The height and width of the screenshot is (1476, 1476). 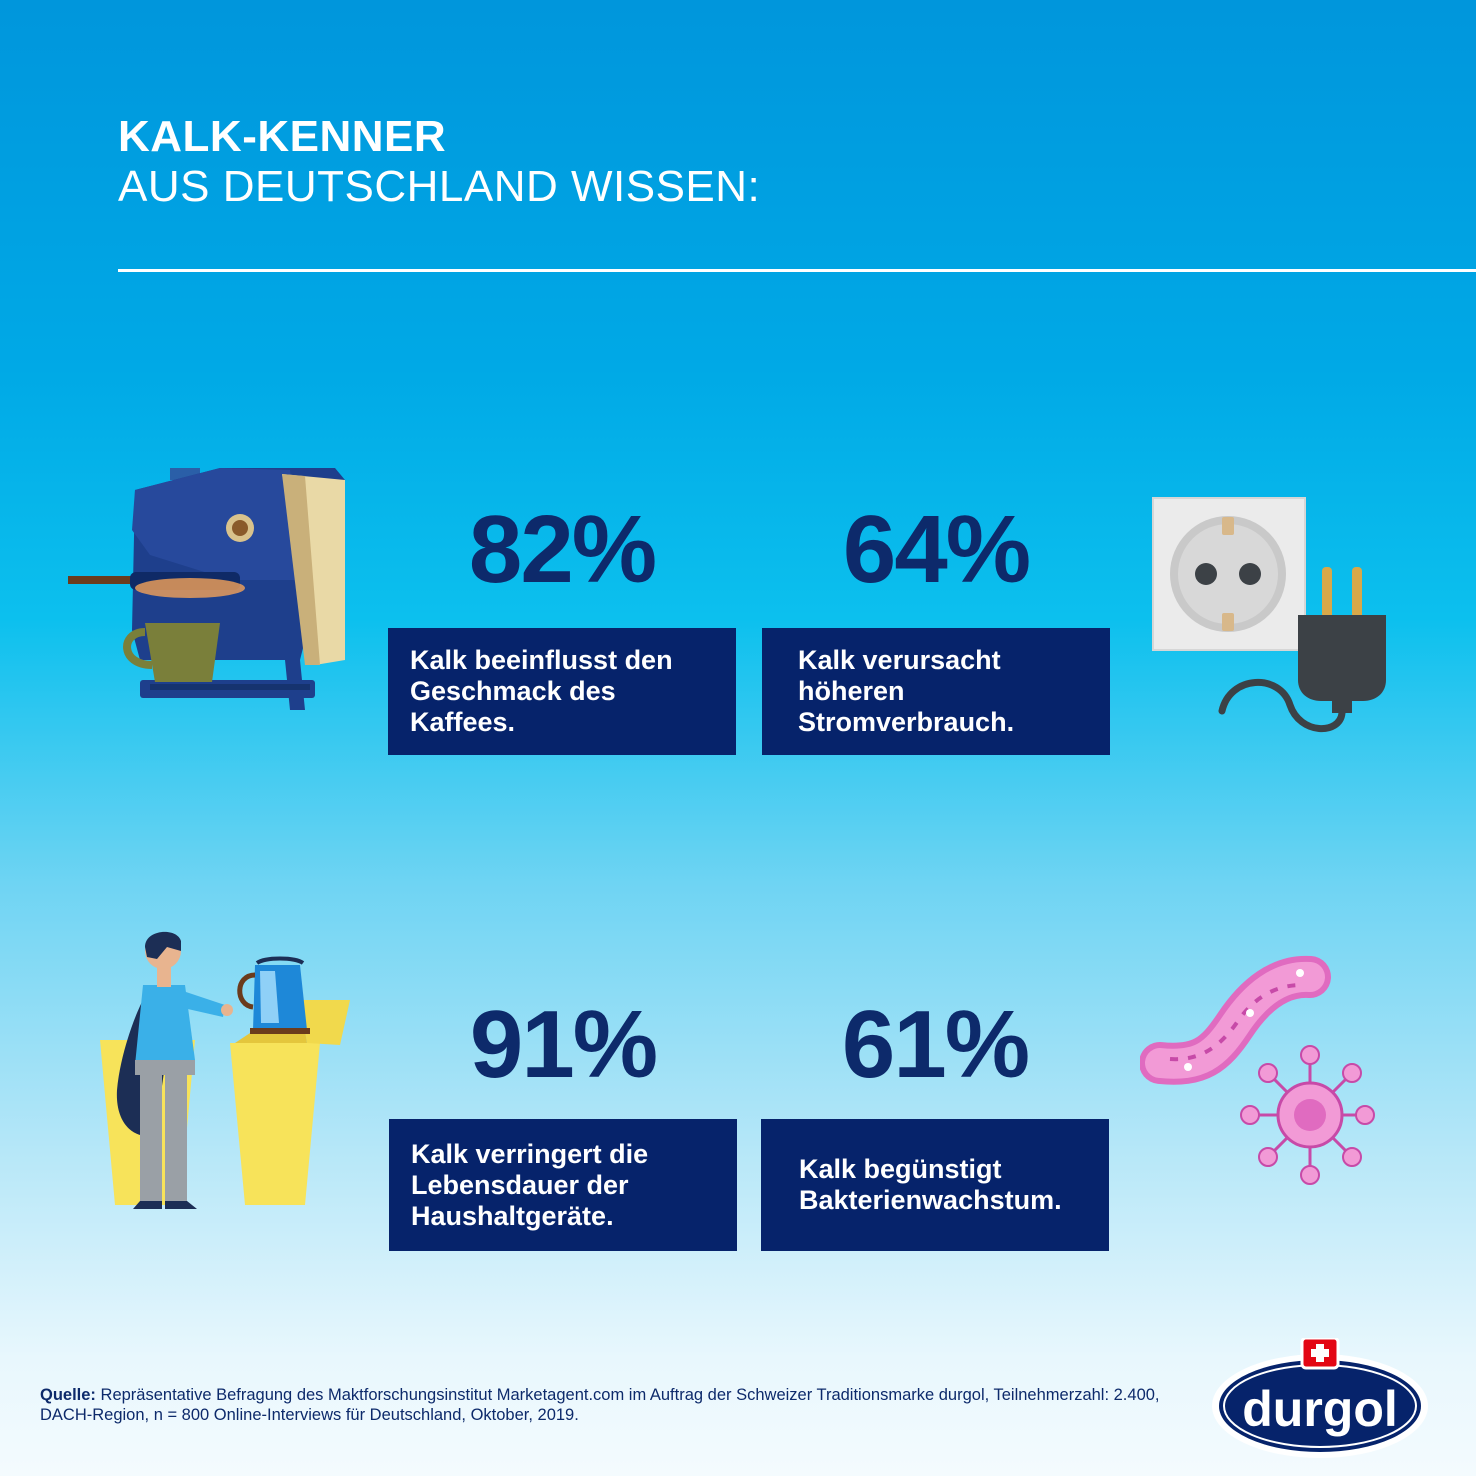 I want to click on stat-value-appliances: 91%, so click(x=563, y=1044).